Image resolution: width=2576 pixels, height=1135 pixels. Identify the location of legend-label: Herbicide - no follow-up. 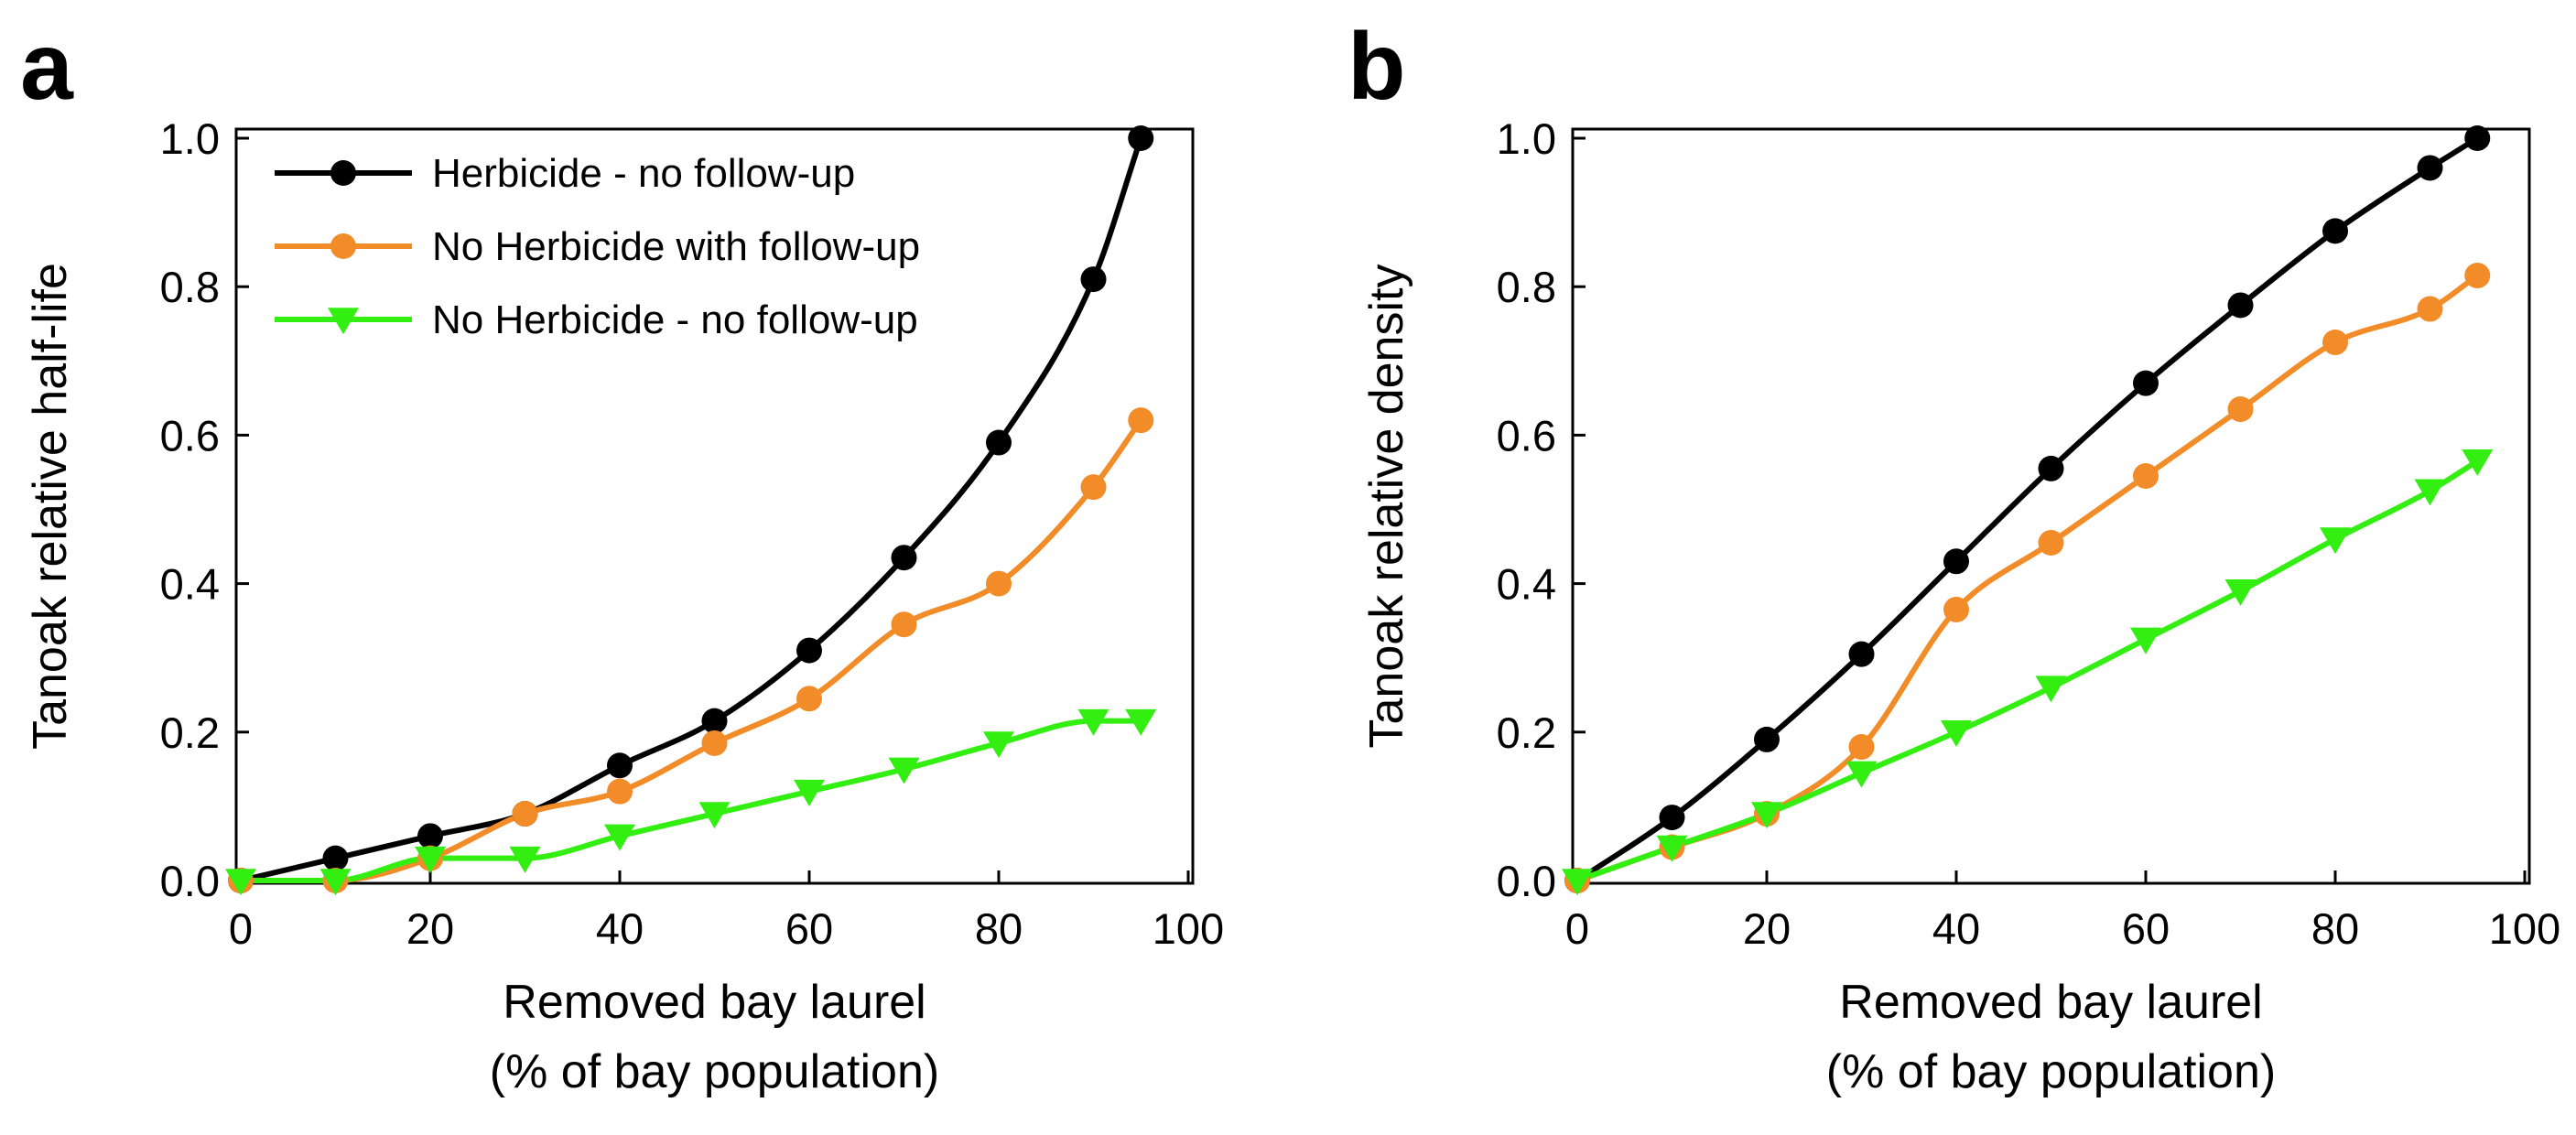
(644, 173).